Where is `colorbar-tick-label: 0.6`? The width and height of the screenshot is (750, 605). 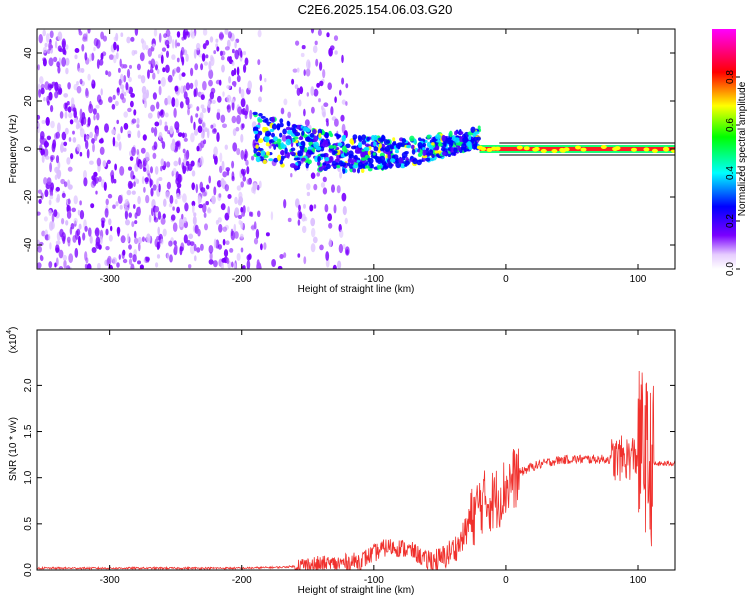
colorbar-tick-label: 0.6 is located at coordinates (730, 125).